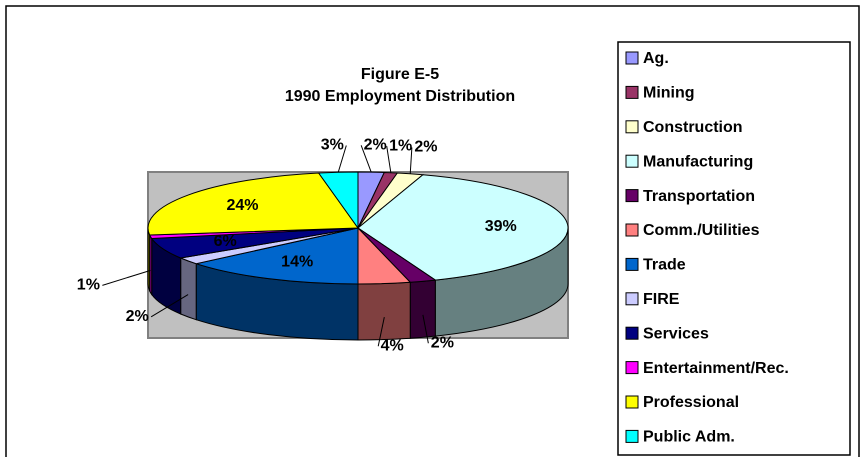  I want to click on legend-label: Manufacturing, so click(698, 161).